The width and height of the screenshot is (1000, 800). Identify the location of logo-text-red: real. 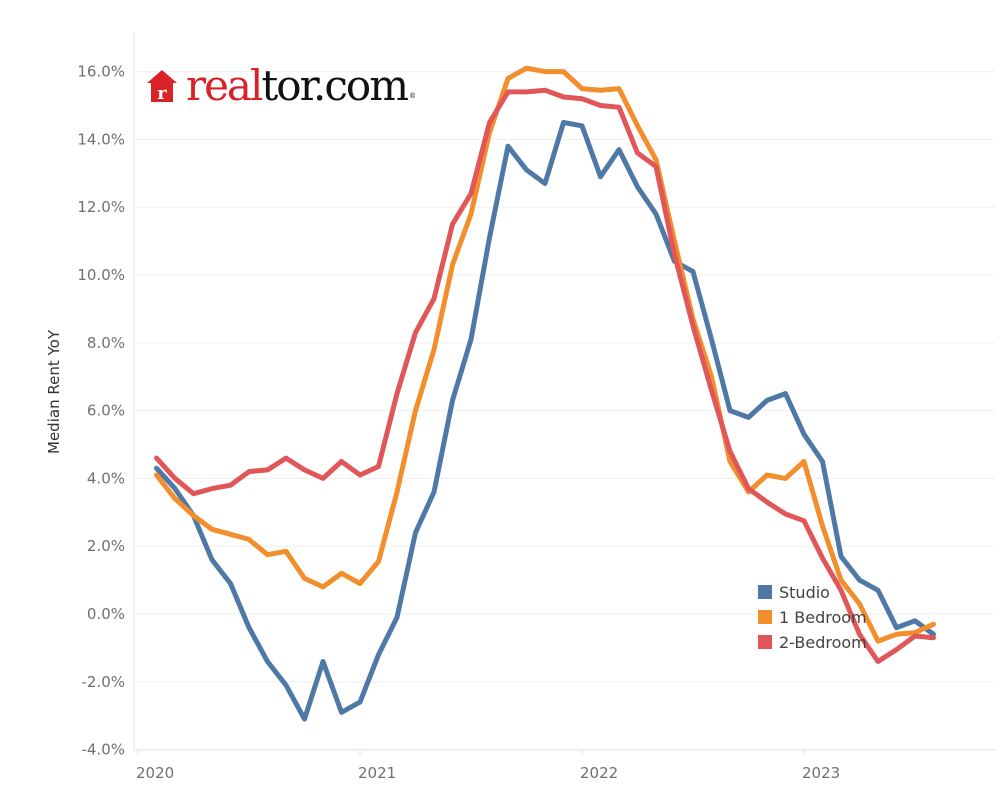
(224, 85).